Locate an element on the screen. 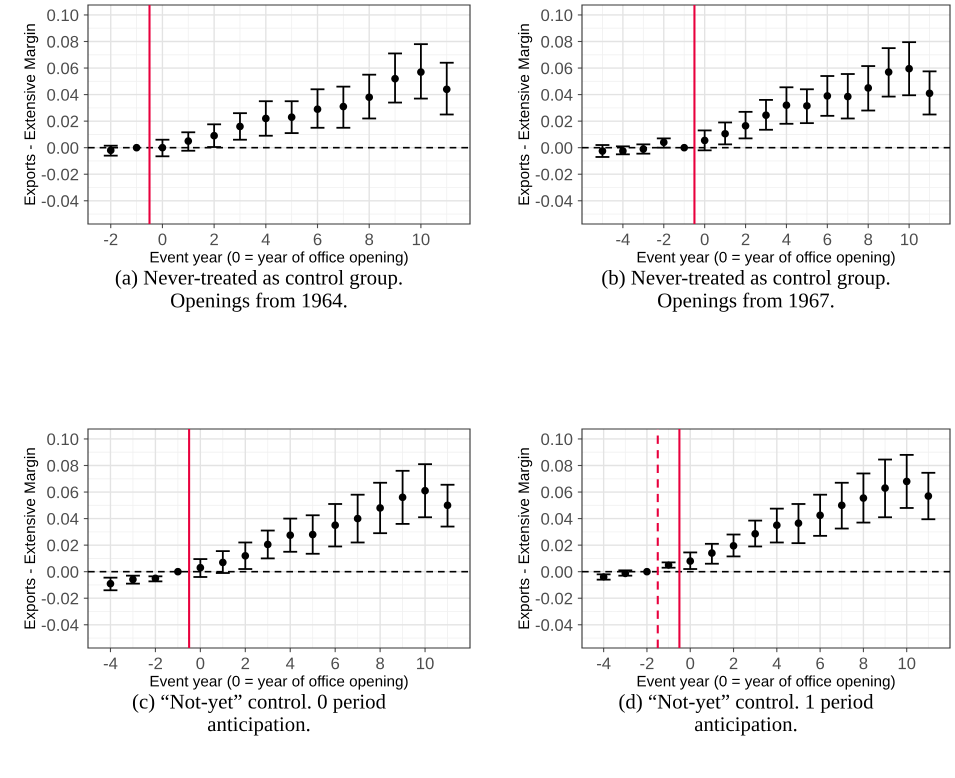 This screenshot has height=778, width=955. text: (a) Never-treated as control group. Openings from 1964. is located at coordinates (259, 291).